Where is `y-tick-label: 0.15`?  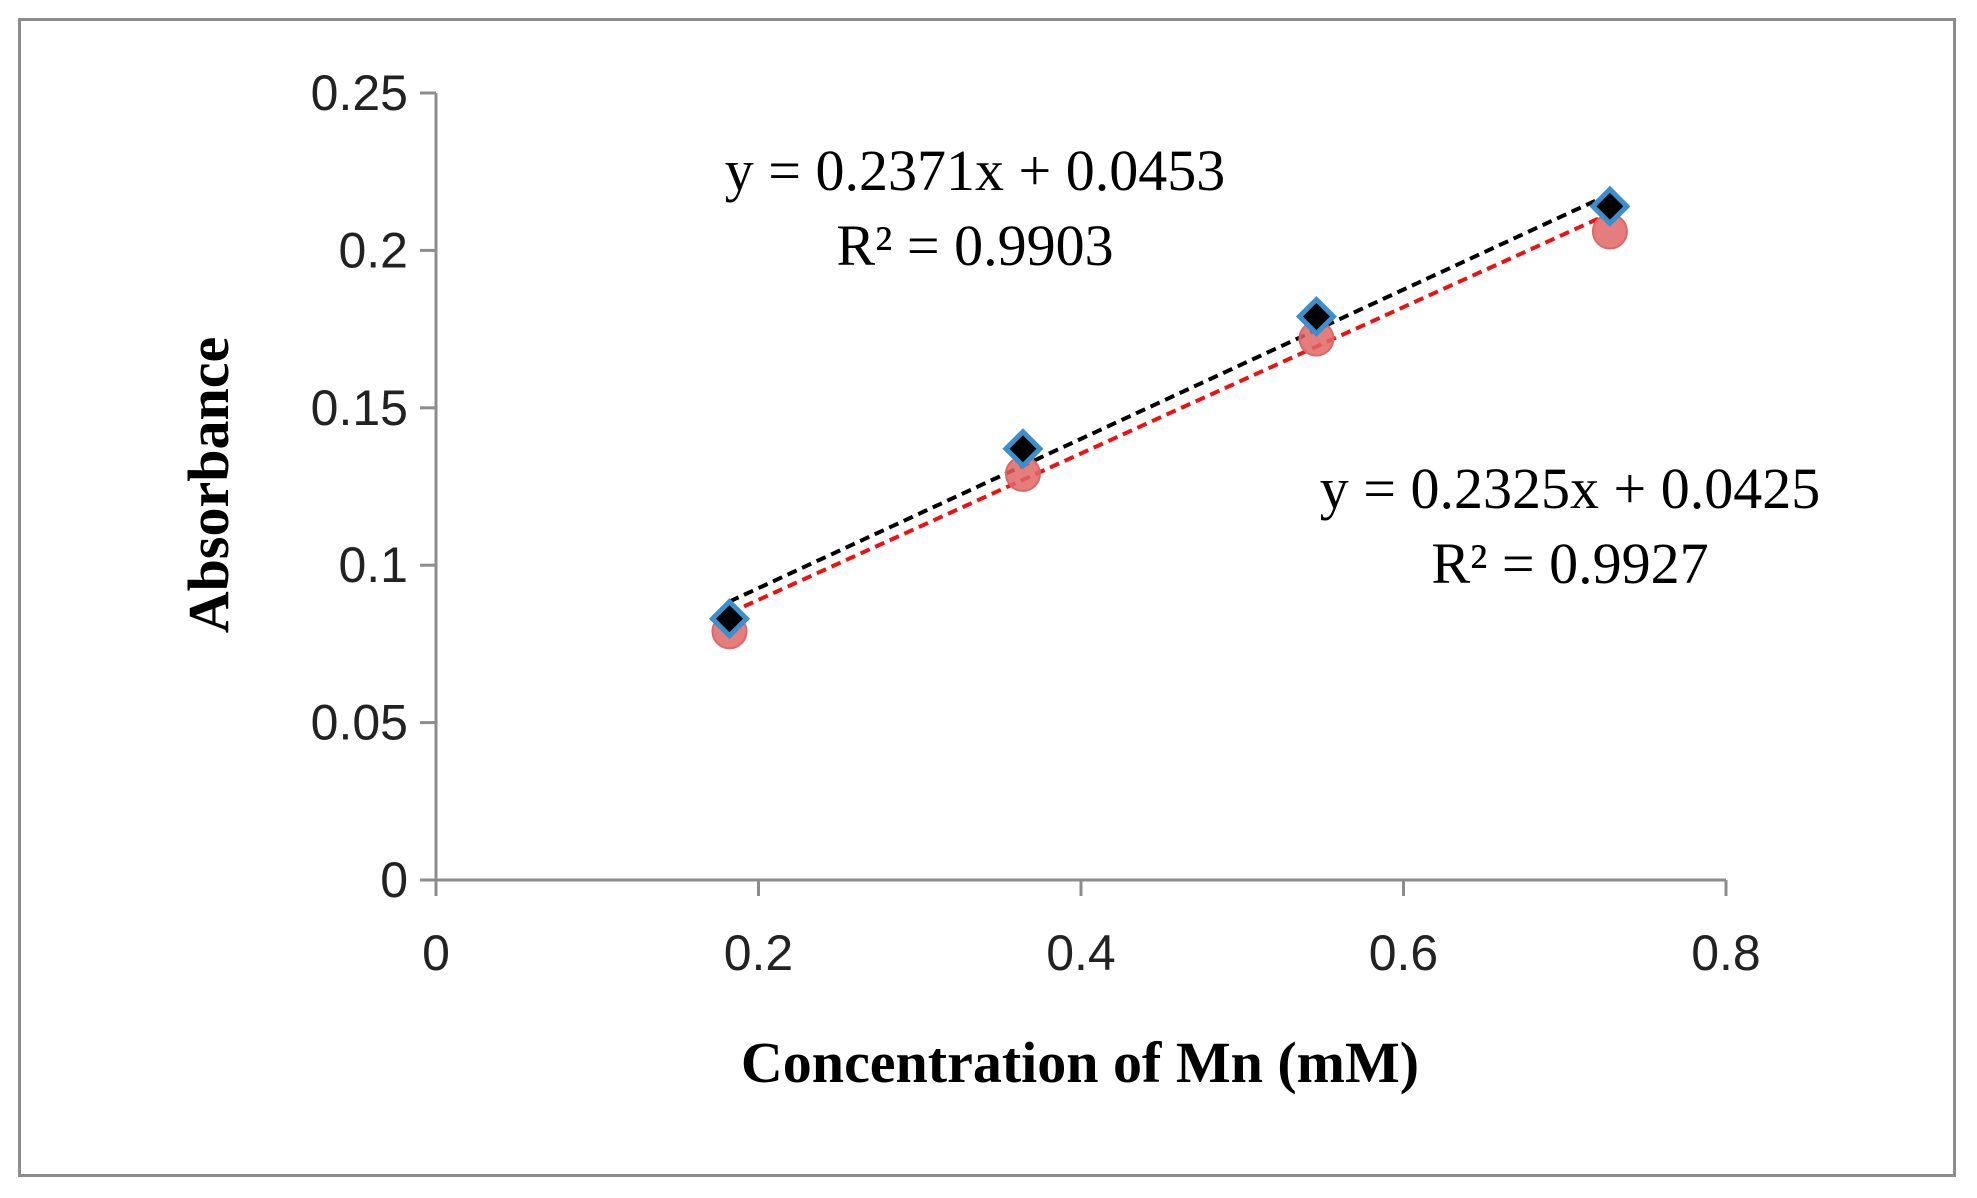 y-tick-label: 0.15 is located at coordinates (359, 408).